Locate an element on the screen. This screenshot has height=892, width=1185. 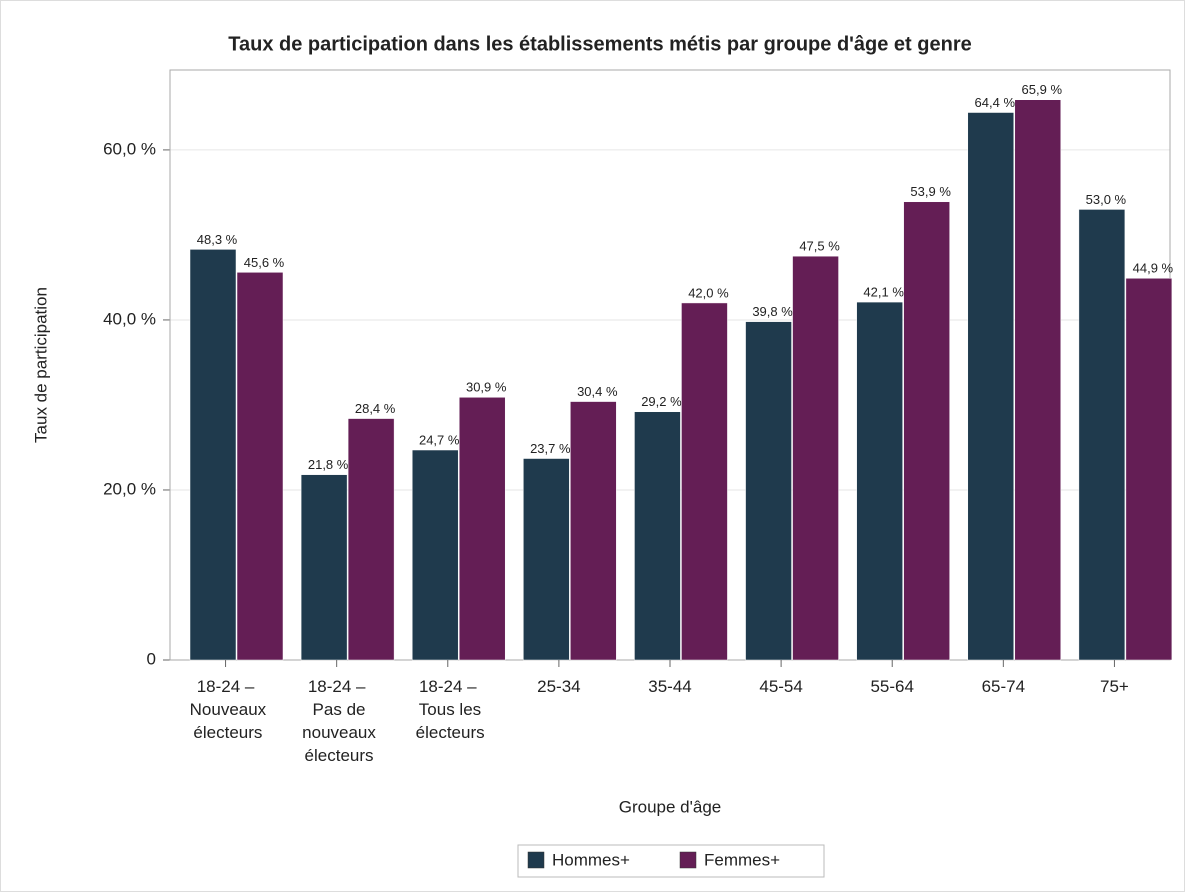
value-label: 53,9 % is located at coordinates (930, 191).